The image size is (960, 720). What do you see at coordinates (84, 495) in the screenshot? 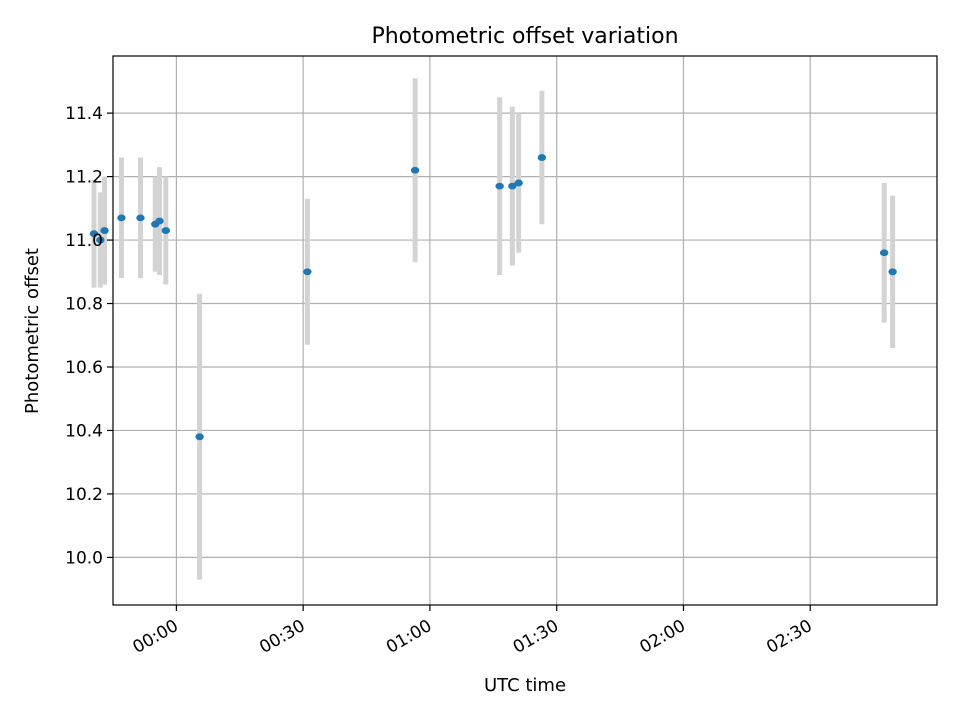
I see `y-tick-label: 10.2` at bounding box center [84, 495].